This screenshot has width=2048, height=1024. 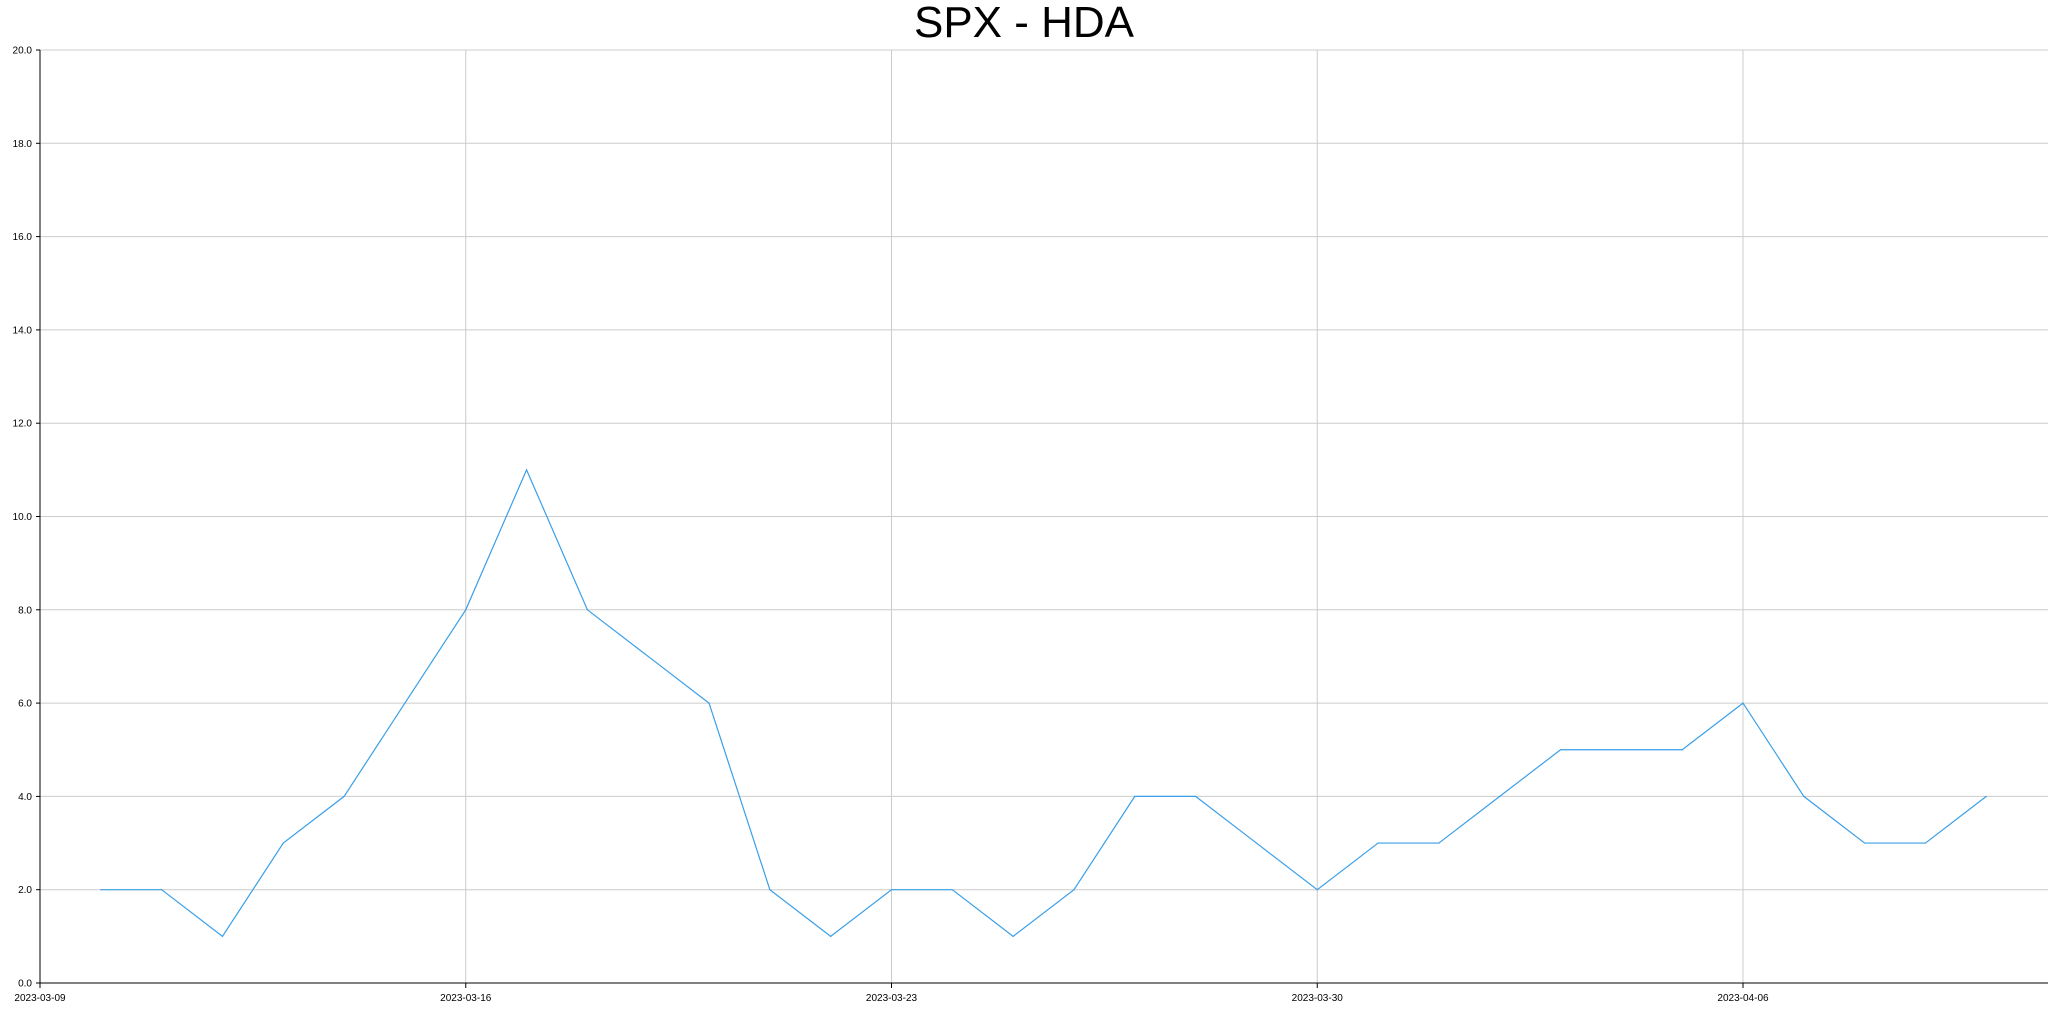 I want to click on y-tick-label: 20.0, so click(x=23, y=51).